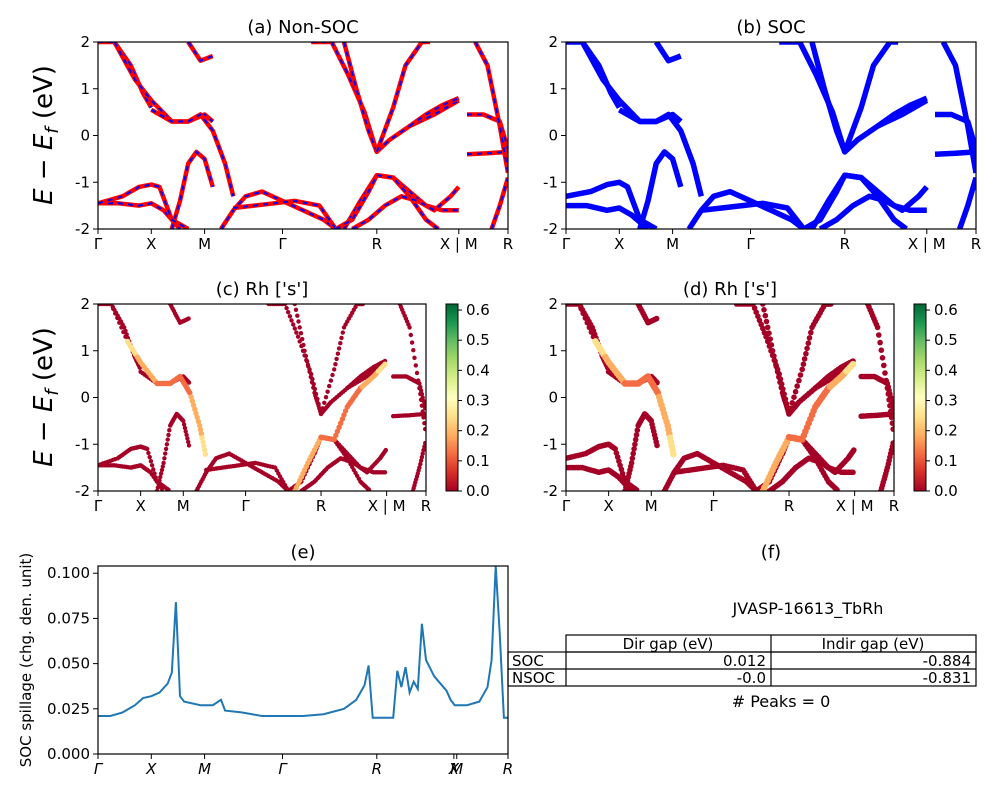  Describe the element at coordinates (262, 397) in the screenshot. I see `plot-frame` at that location.